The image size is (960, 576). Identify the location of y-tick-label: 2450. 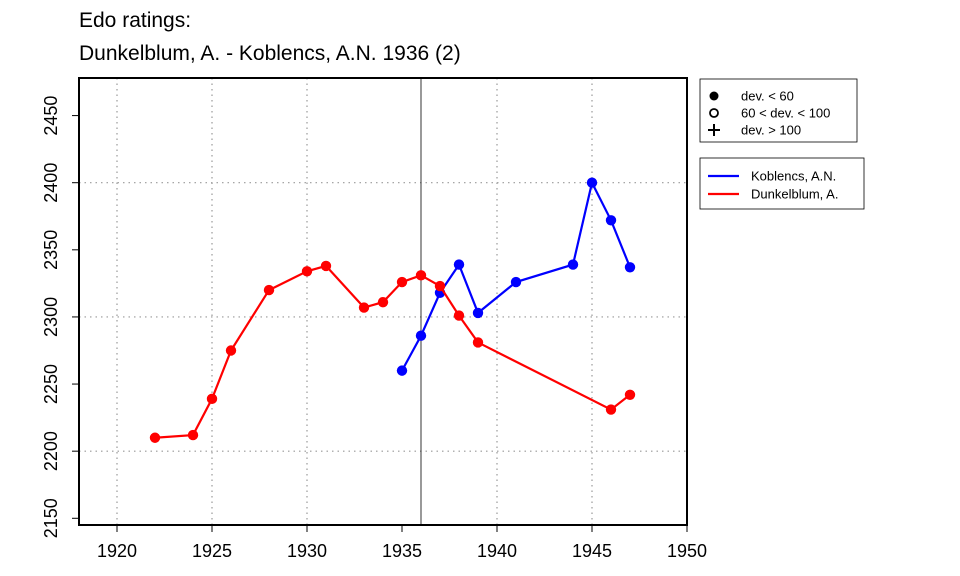
(51, 116).